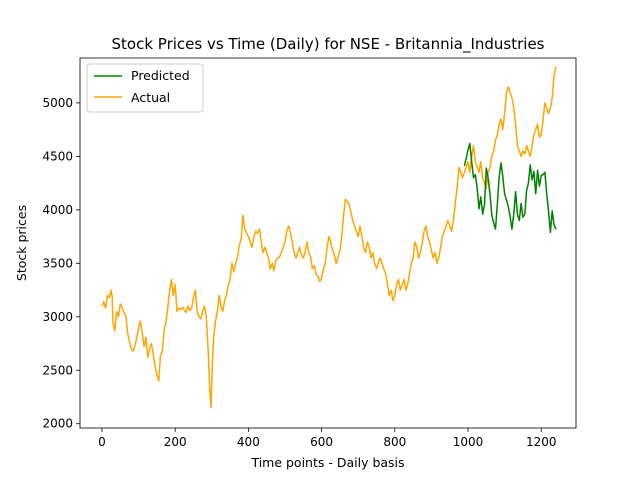 The height and width of the screenshot is (480, 640). What do you see at coordinates (327, 462) in the screenshot?
I see `x-axis-label: Time points - Daily basis` at bounding box center [327, 462].